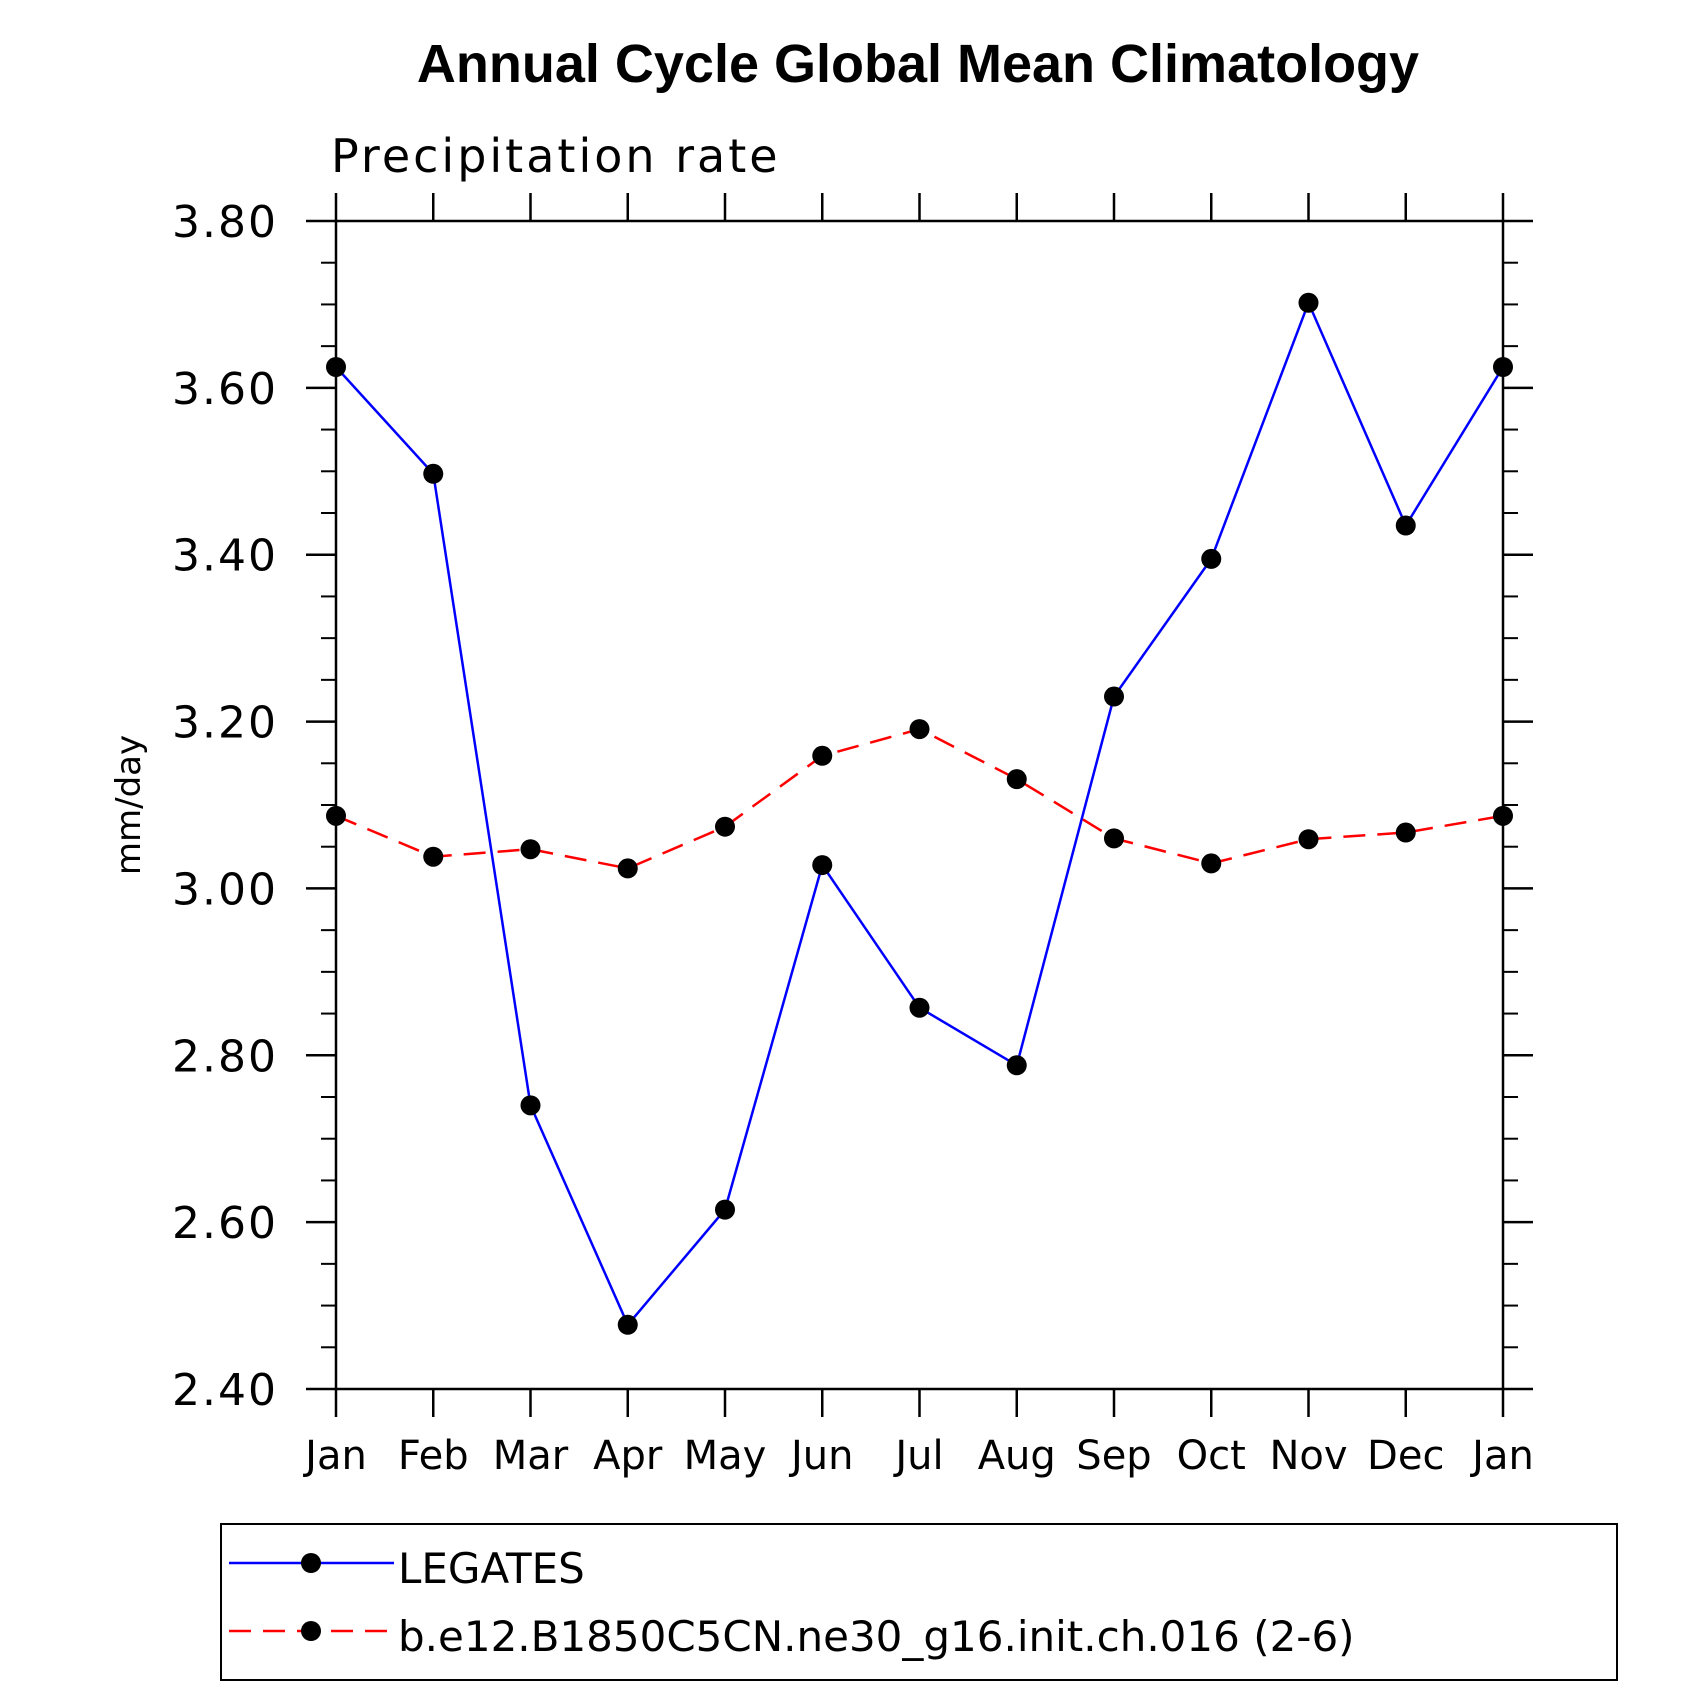  Describe the element at coordinates (491, 1568) in the screenshot. I see `legend-label-legates: LEGATES` at that location.